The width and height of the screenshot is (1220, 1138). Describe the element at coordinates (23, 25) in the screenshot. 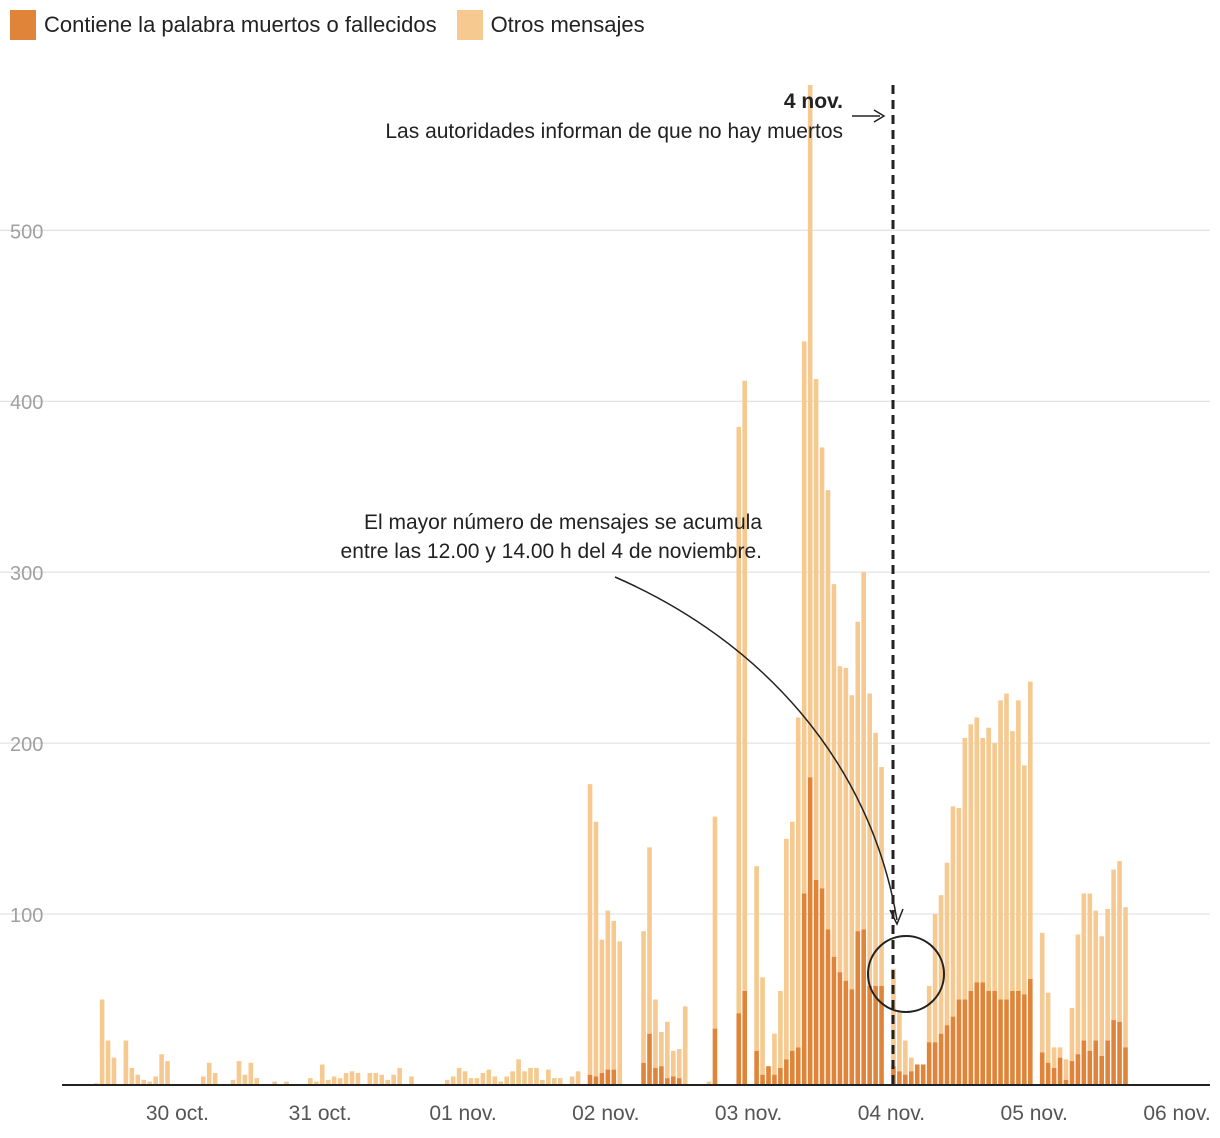

I see `legend-swatch-deaths` at that location.